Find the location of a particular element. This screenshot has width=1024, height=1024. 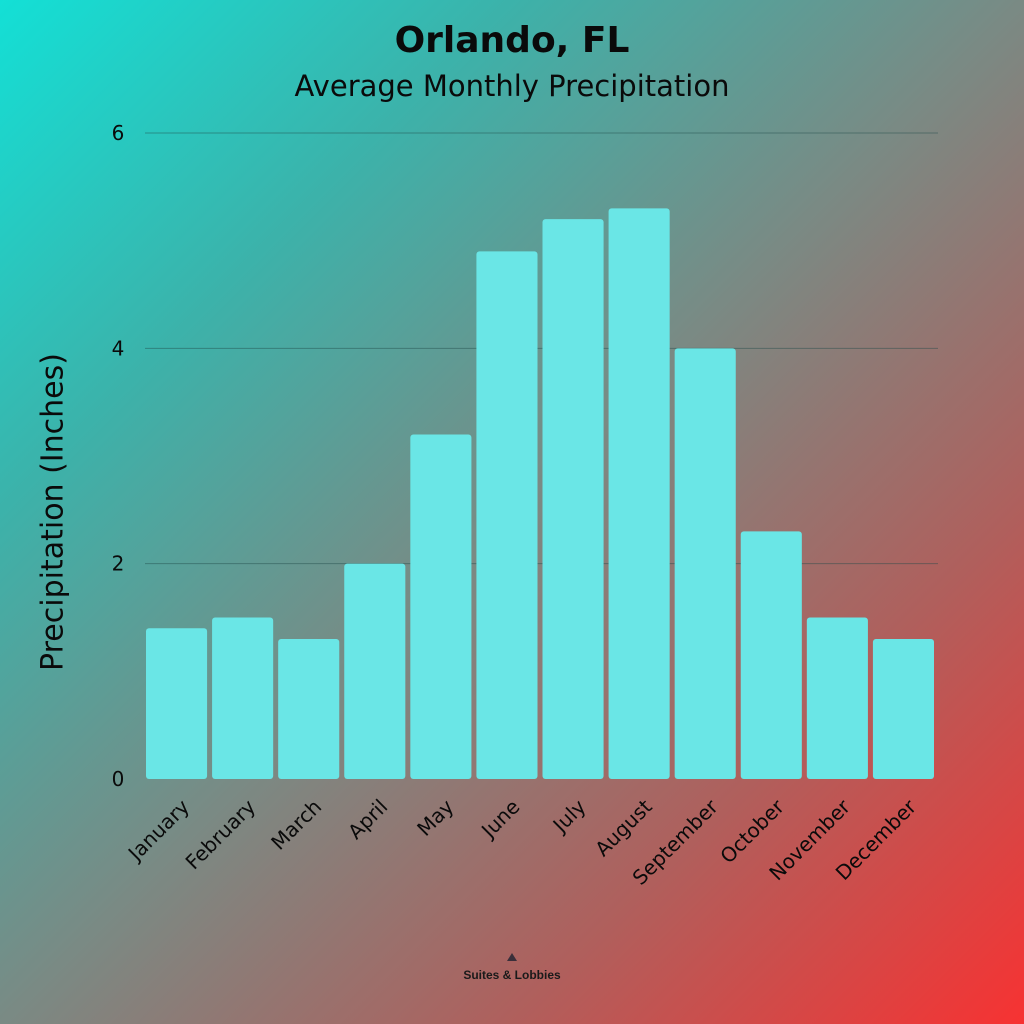

bar-november is located at coordinates (837, 698).